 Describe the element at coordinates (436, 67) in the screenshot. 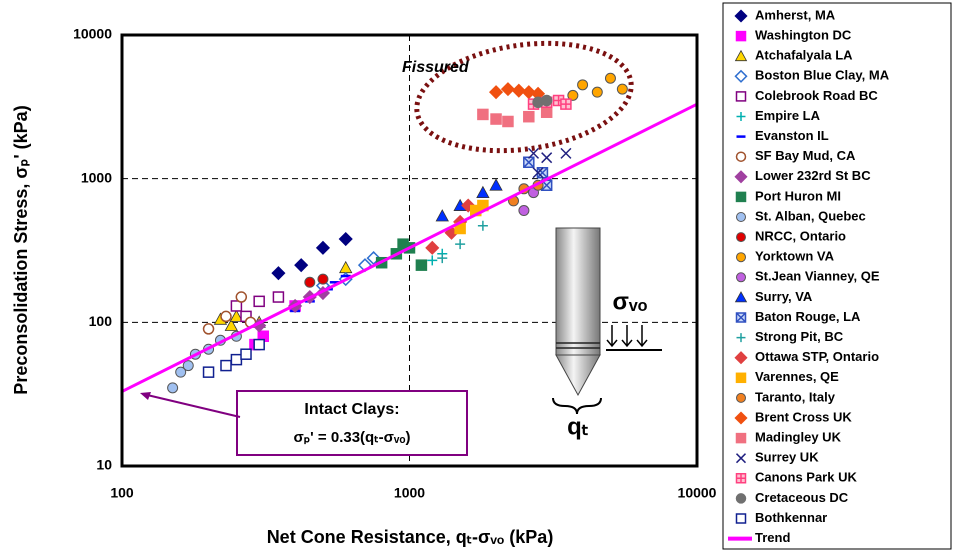

I see `annotation: Fissured` at that location.